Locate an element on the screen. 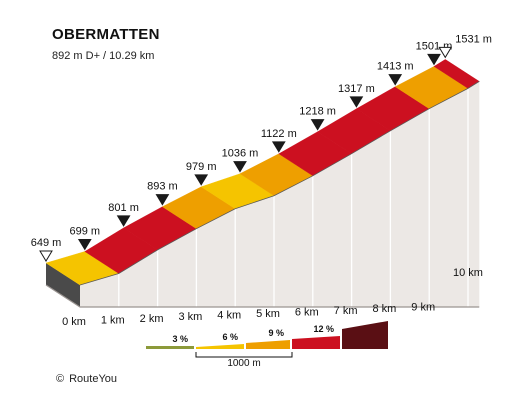 The width and height of the screenshot is (532, 400). elevation-label: 1413 m is located at coordinates (395, 67).